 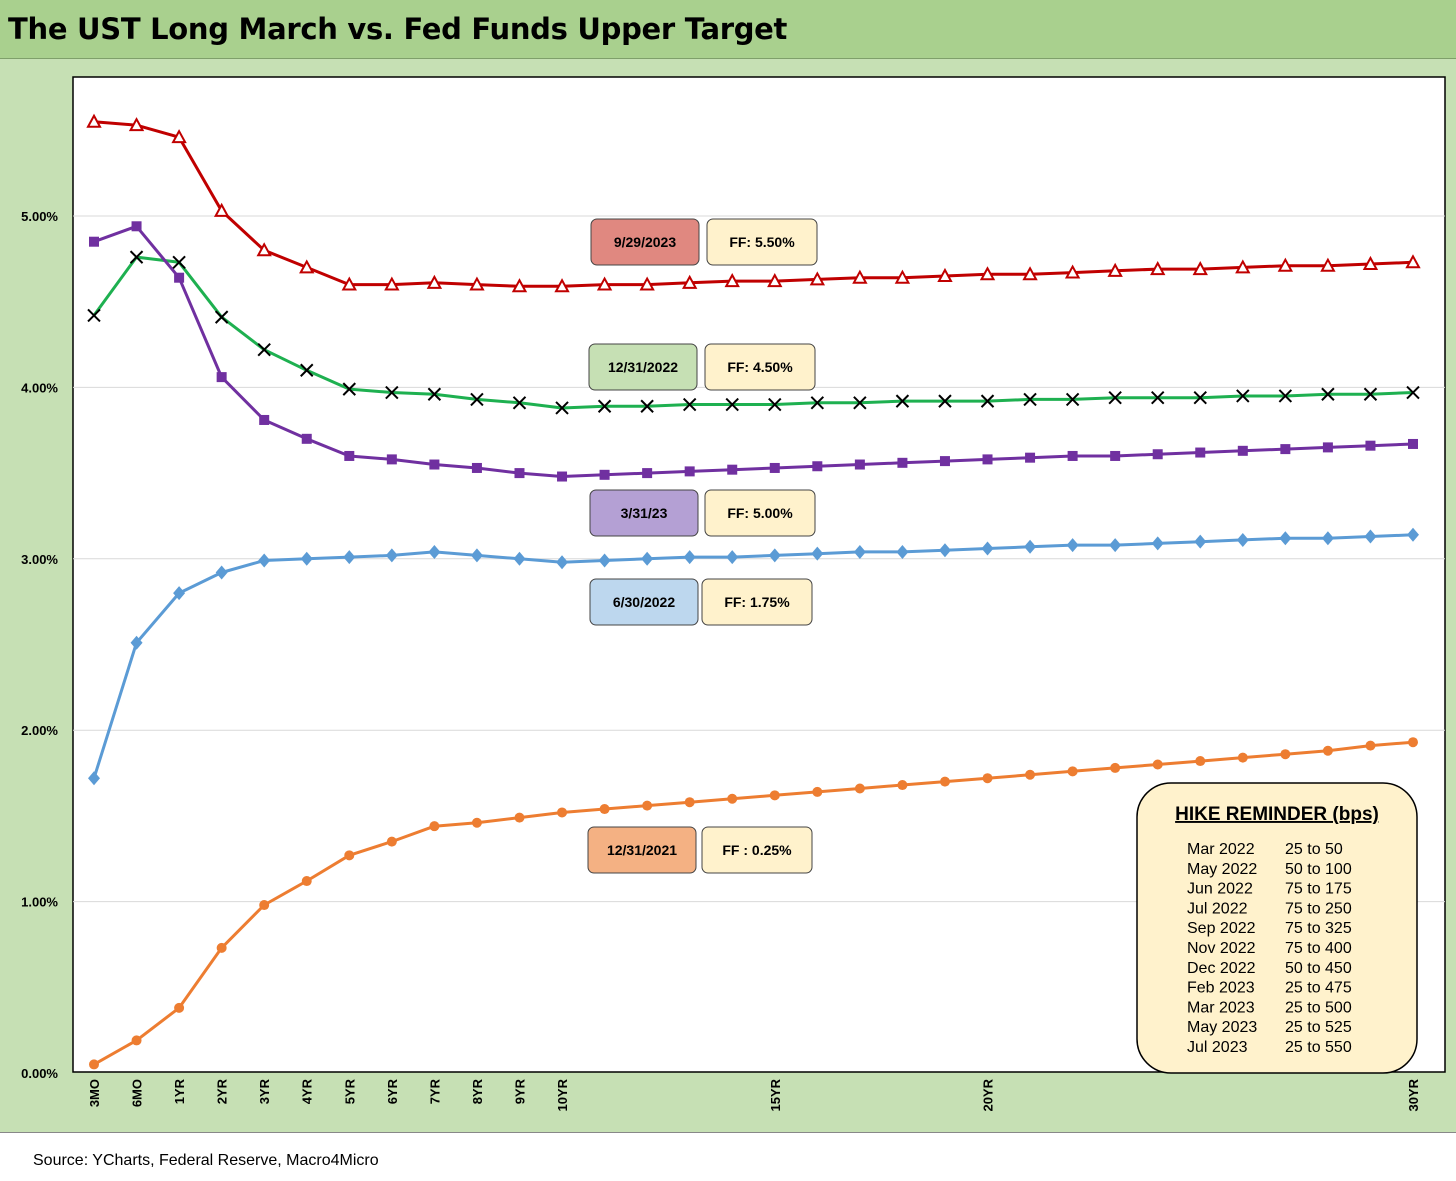 I want to click on hike-amount: 25 to 550, so click(x=1318, y=1047).